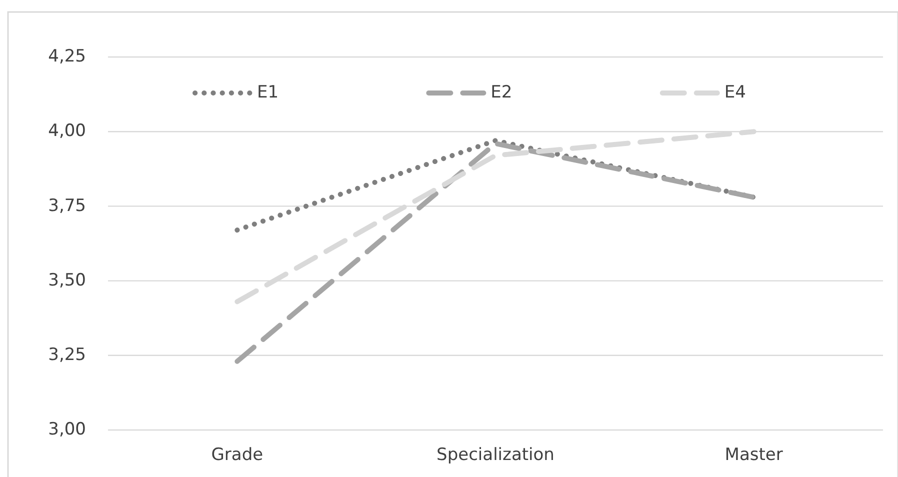  What do you see at coordinates (501, 92) in the screenshot?
I see `legend-label: E2` at bounding box center [501, 92].